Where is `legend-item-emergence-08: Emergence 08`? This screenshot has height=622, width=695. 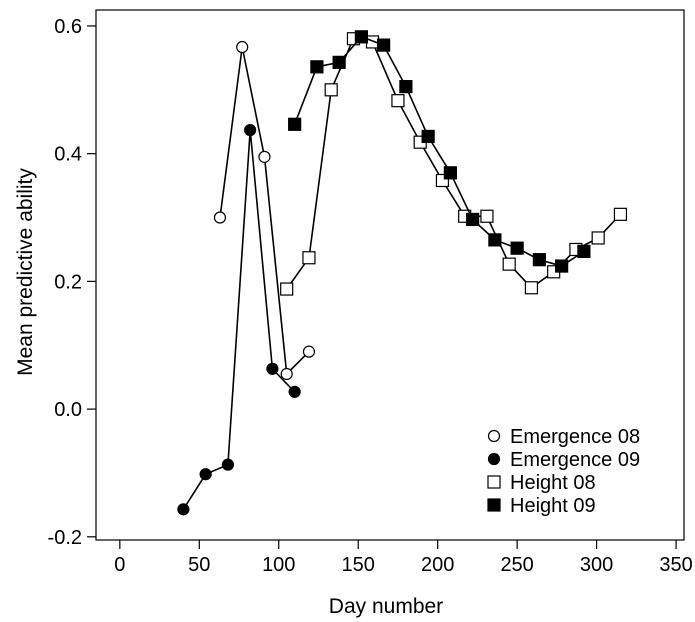 legend-item-emergence-08: Emergence 08 is located at coordinates (563, 437).